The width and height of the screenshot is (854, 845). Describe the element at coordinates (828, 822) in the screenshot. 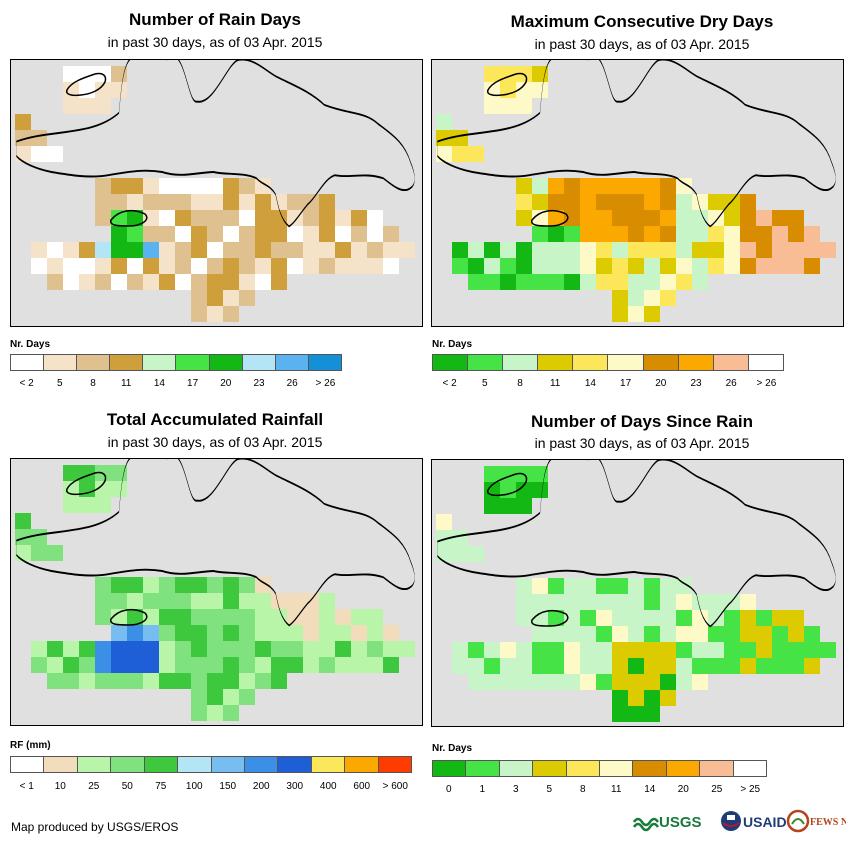

I see `svg-text: FEWS NET` at that location.